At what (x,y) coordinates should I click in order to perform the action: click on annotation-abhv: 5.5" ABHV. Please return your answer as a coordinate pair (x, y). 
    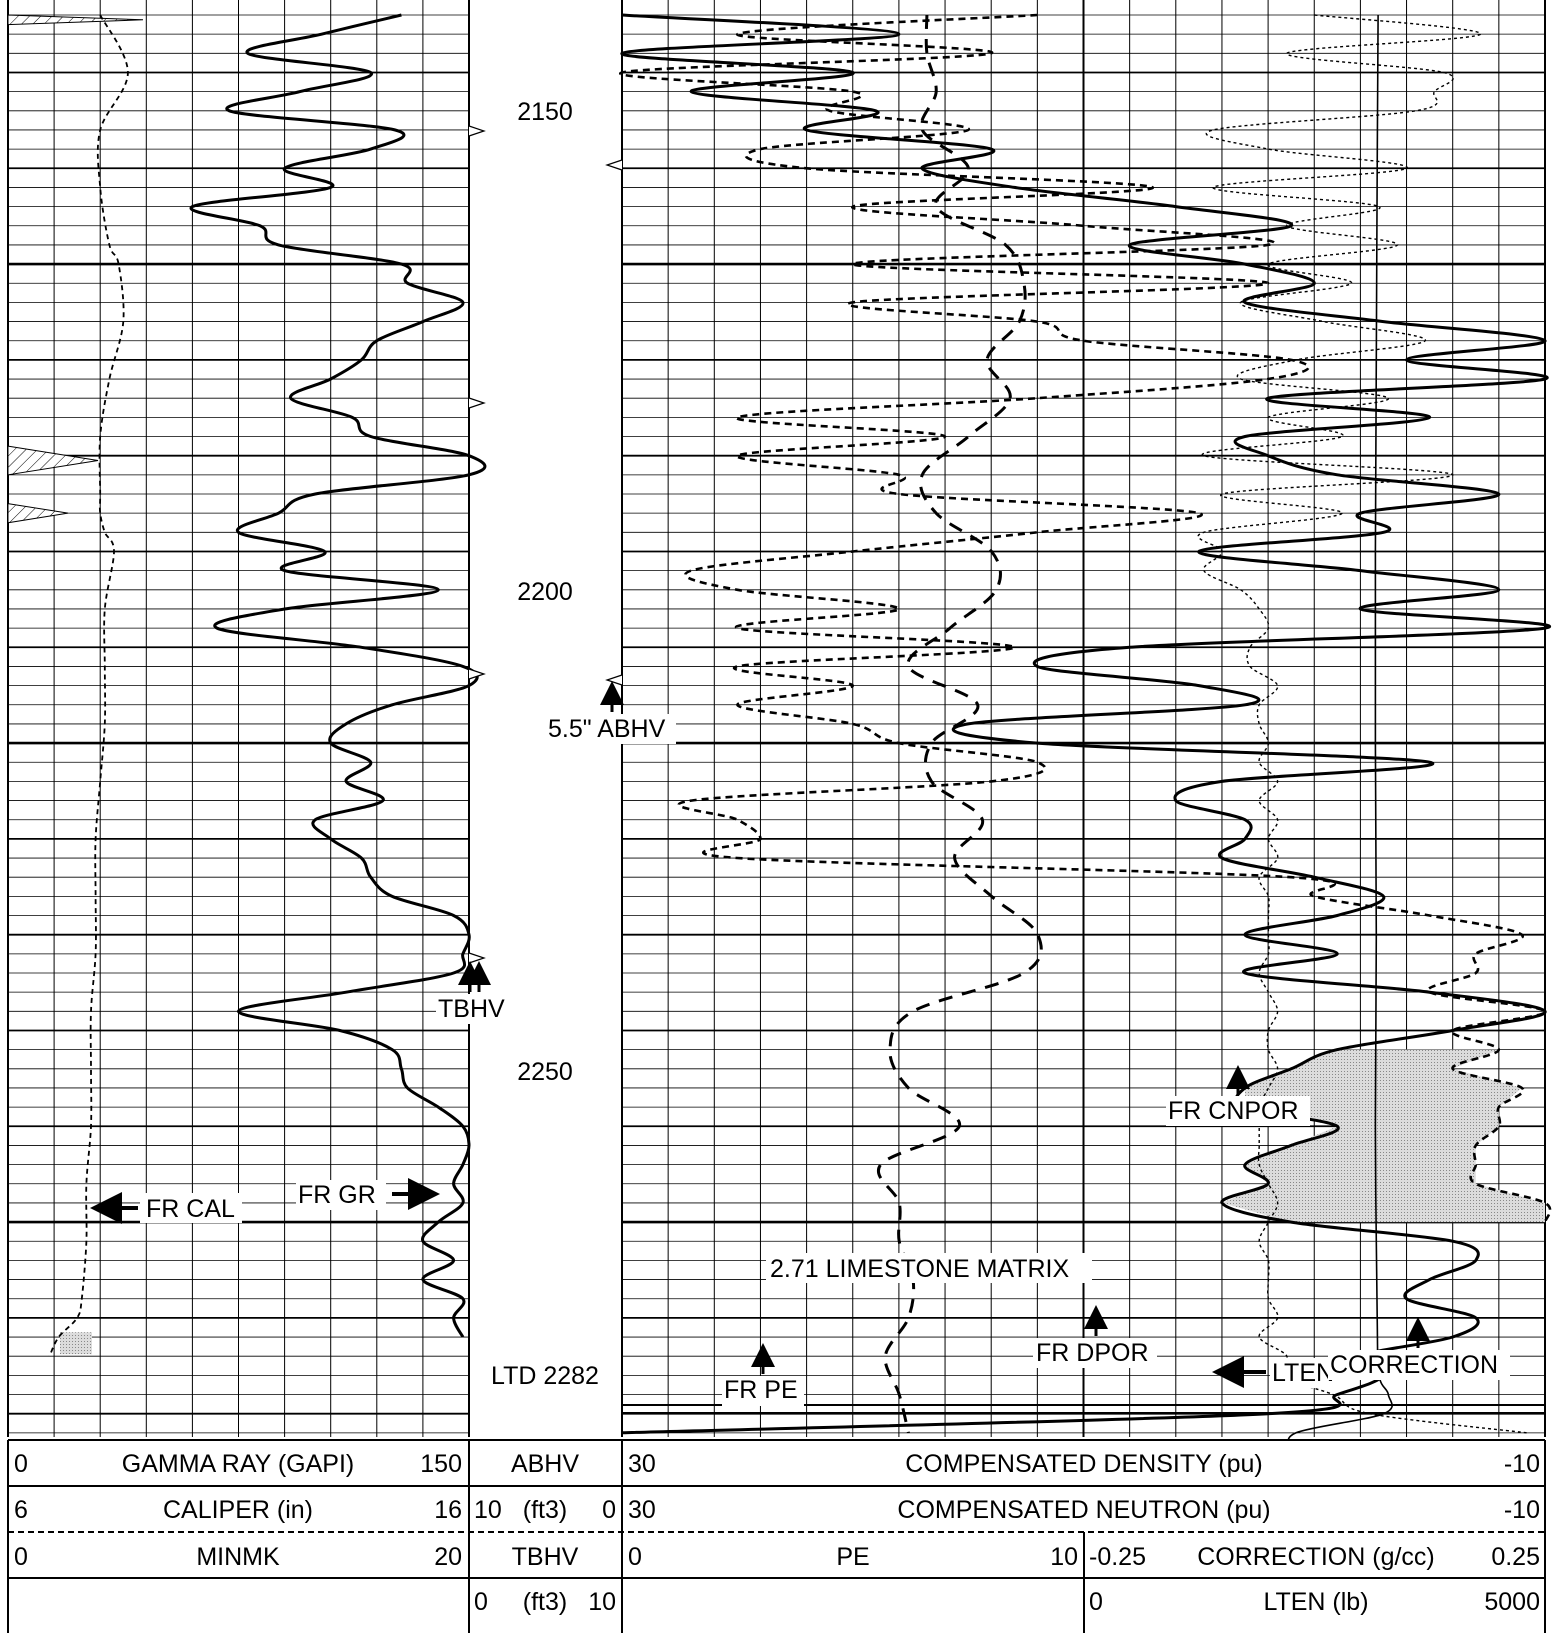
    Looking at the image, I should click on (611, 712).